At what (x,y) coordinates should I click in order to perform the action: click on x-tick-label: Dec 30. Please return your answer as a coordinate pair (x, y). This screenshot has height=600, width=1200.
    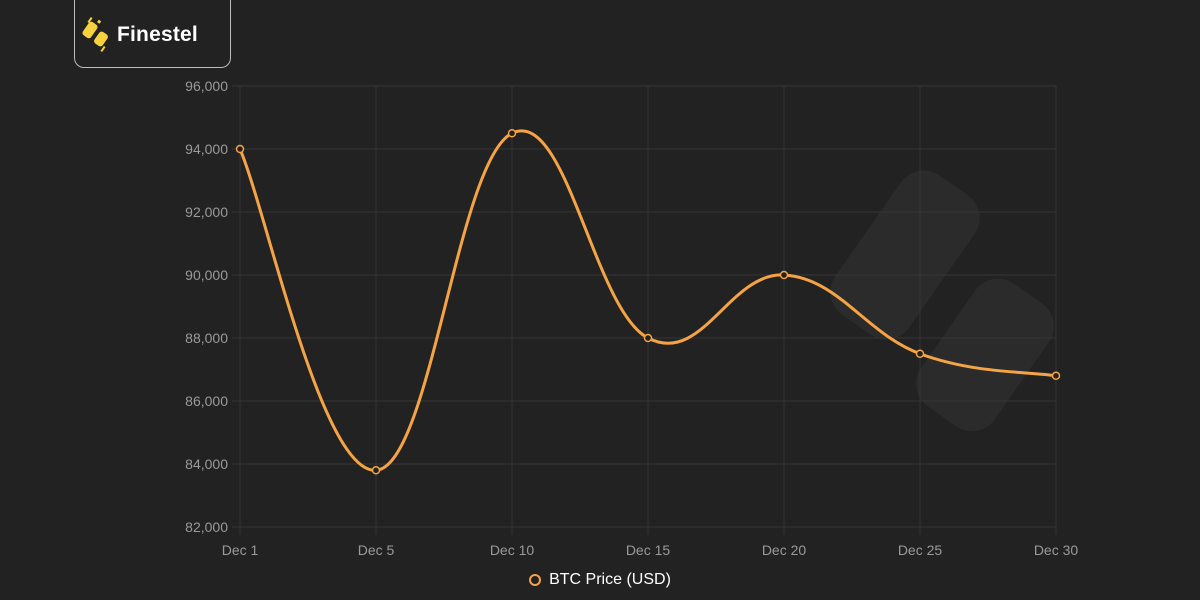
    Looking at the image, I should click on (1056, 550).